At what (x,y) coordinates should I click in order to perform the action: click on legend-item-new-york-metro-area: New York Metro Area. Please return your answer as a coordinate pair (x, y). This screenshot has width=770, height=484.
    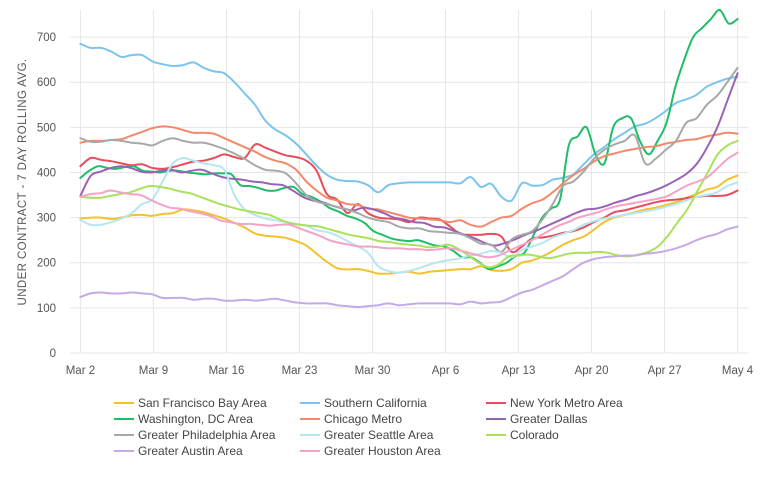
    Looking at the image, I should click on (554, 403).